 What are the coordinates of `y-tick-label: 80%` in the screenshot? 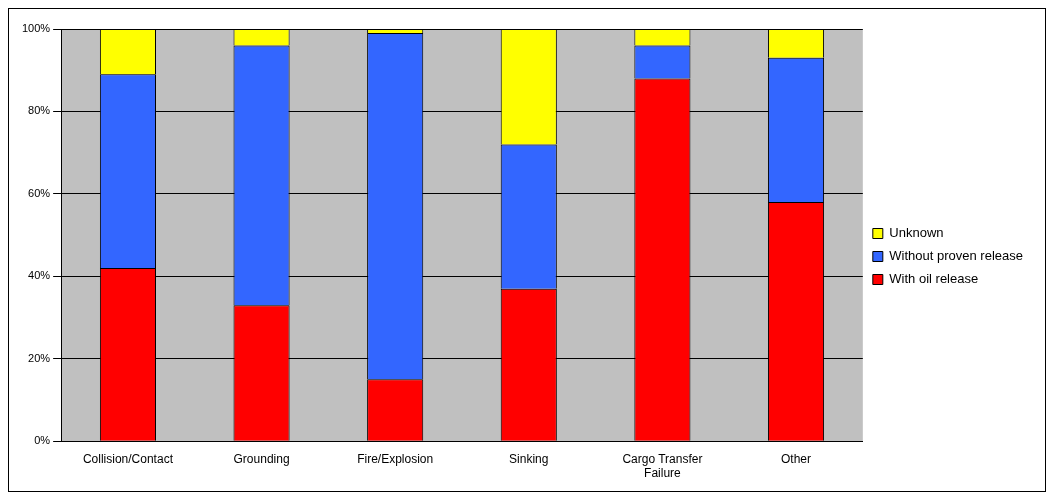 It's located at (39, 110).